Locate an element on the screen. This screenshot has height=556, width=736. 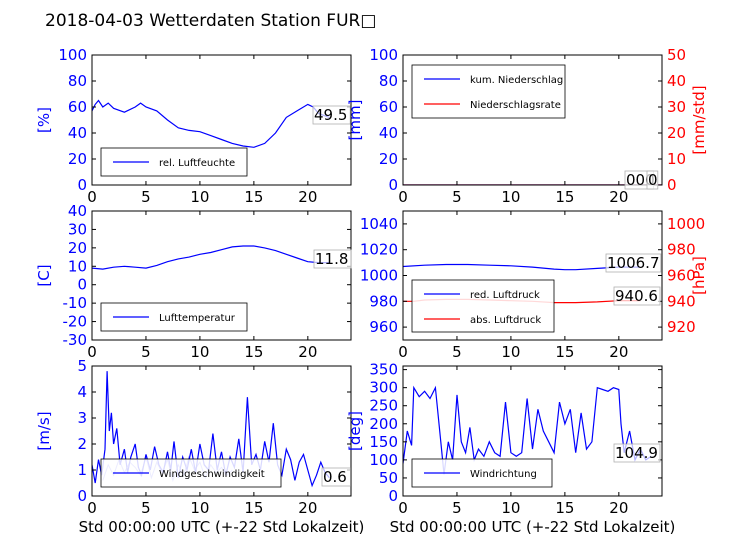
y-tick-label: 50 is located at coordinates (388, 478).